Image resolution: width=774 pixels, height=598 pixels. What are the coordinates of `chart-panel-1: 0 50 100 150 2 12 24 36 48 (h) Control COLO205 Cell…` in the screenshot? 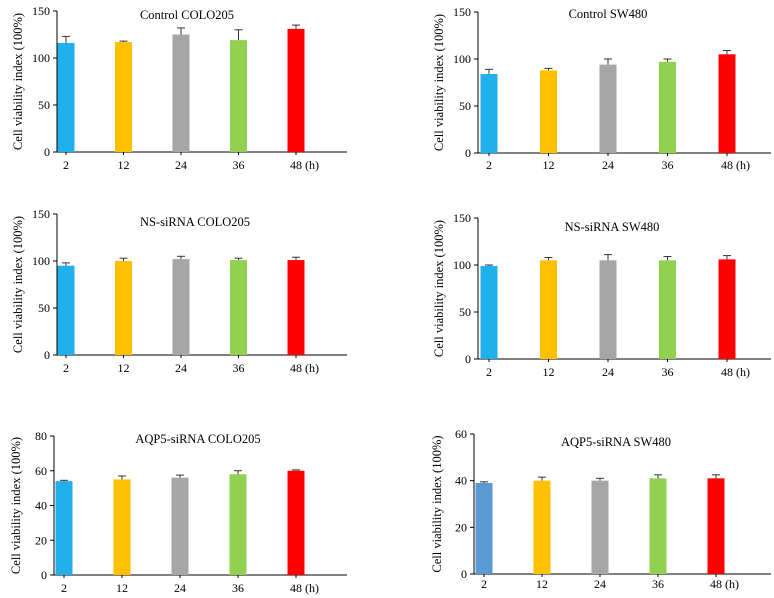 It's located at (179, 88).